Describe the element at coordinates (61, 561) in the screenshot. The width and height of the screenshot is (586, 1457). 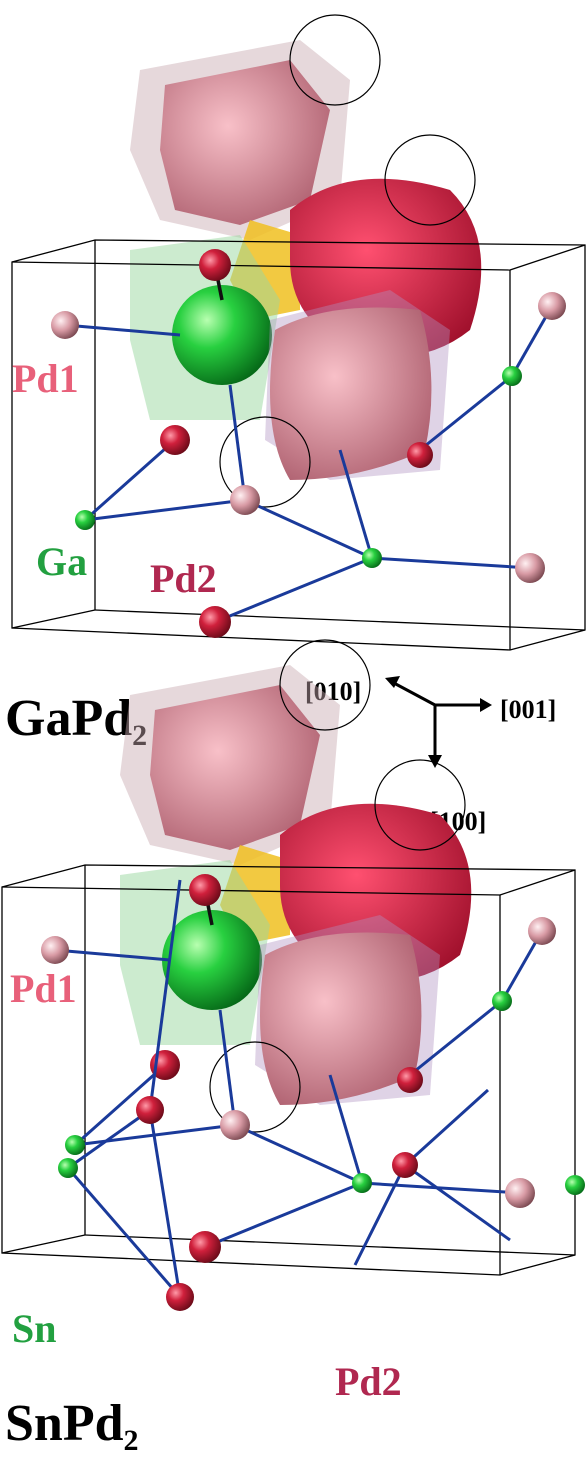
I see `label-x: Ga` at that location.